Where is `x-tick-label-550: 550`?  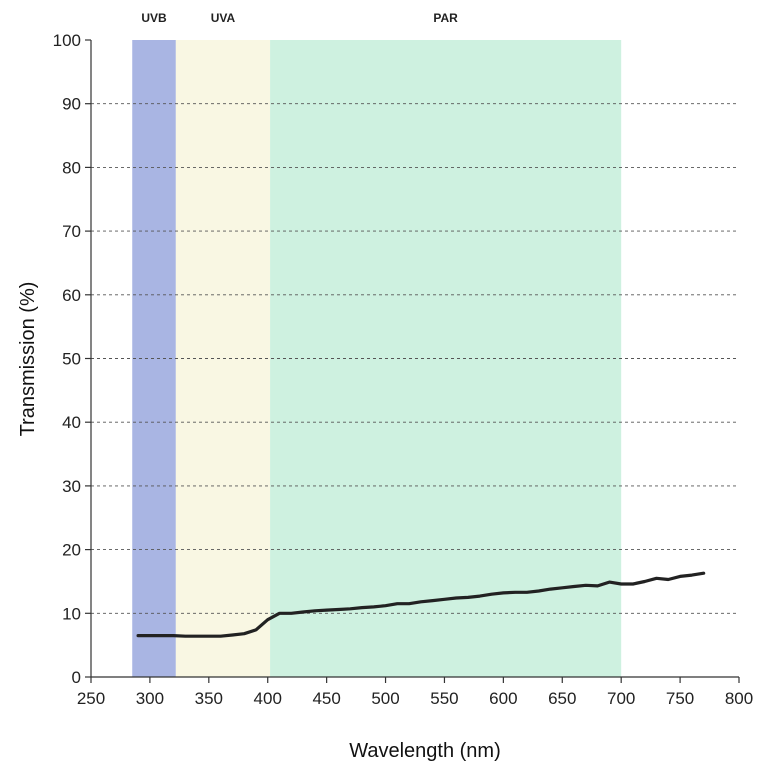
x-tick-label-550: 550 is located at coordinates (444, 698).